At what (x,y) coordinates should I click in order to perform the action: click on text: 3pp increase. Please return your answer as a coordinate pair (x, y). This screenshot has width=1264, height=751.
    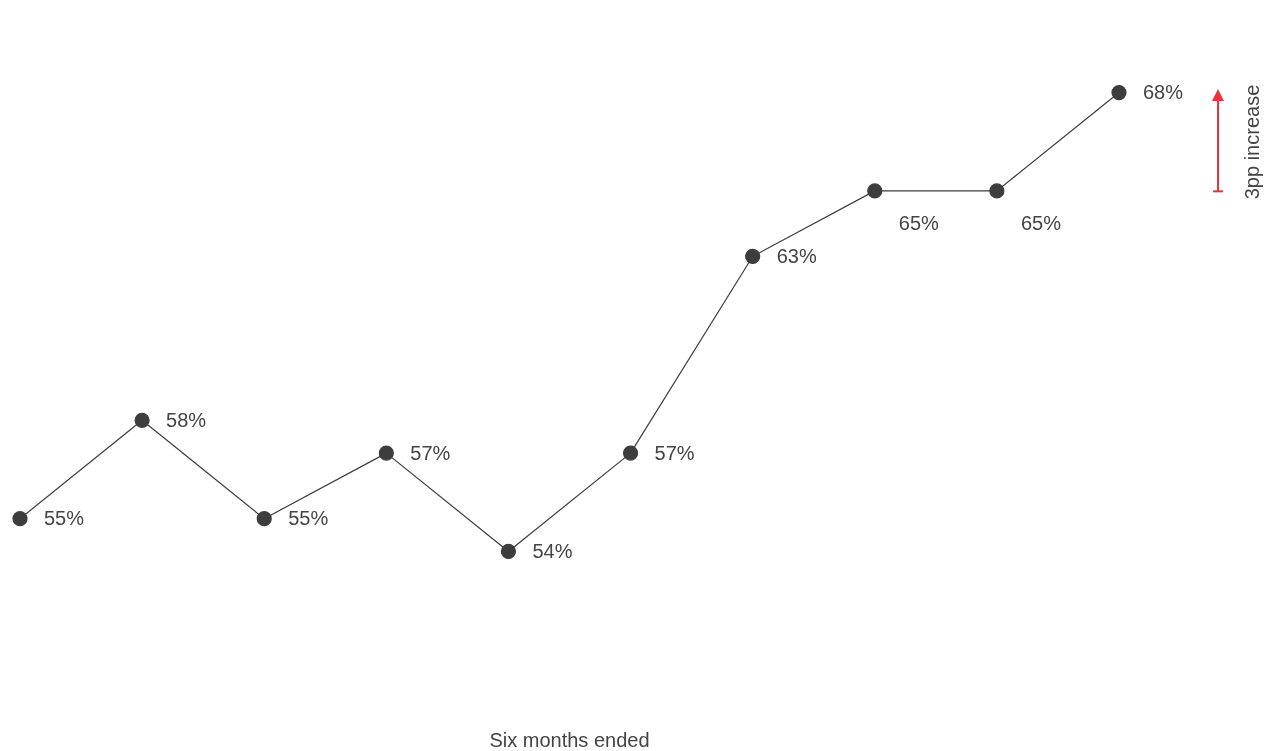
    Looking at the image, I should click on (1252, 141).